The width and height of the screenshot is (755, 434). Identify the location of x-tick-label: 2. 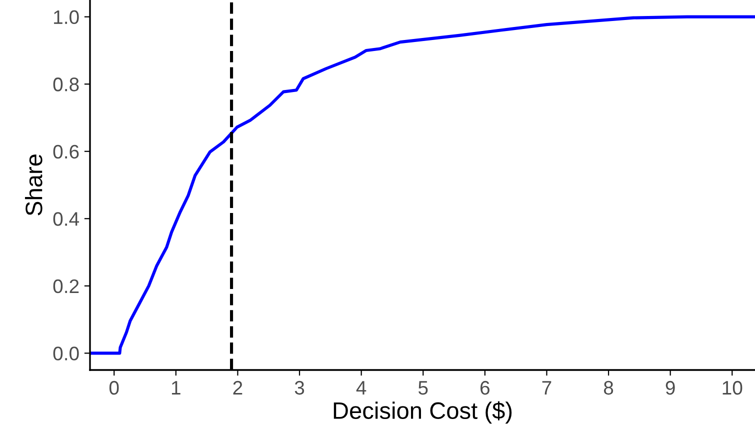
(237, 387).